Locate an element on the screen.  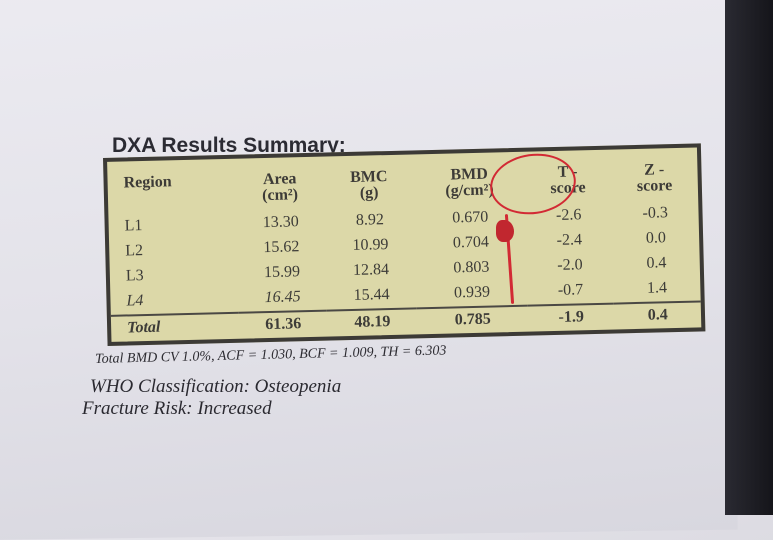
cell-region: L1 is located at coordinates (133, 225).